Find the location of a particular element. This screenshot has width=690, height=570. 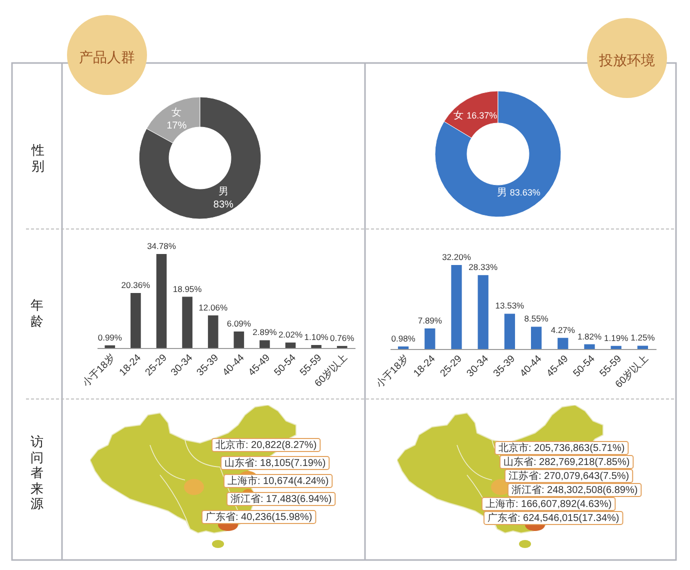

text: 上海市: 166,607,892(4.63%) is located at coordinates (549, 504).